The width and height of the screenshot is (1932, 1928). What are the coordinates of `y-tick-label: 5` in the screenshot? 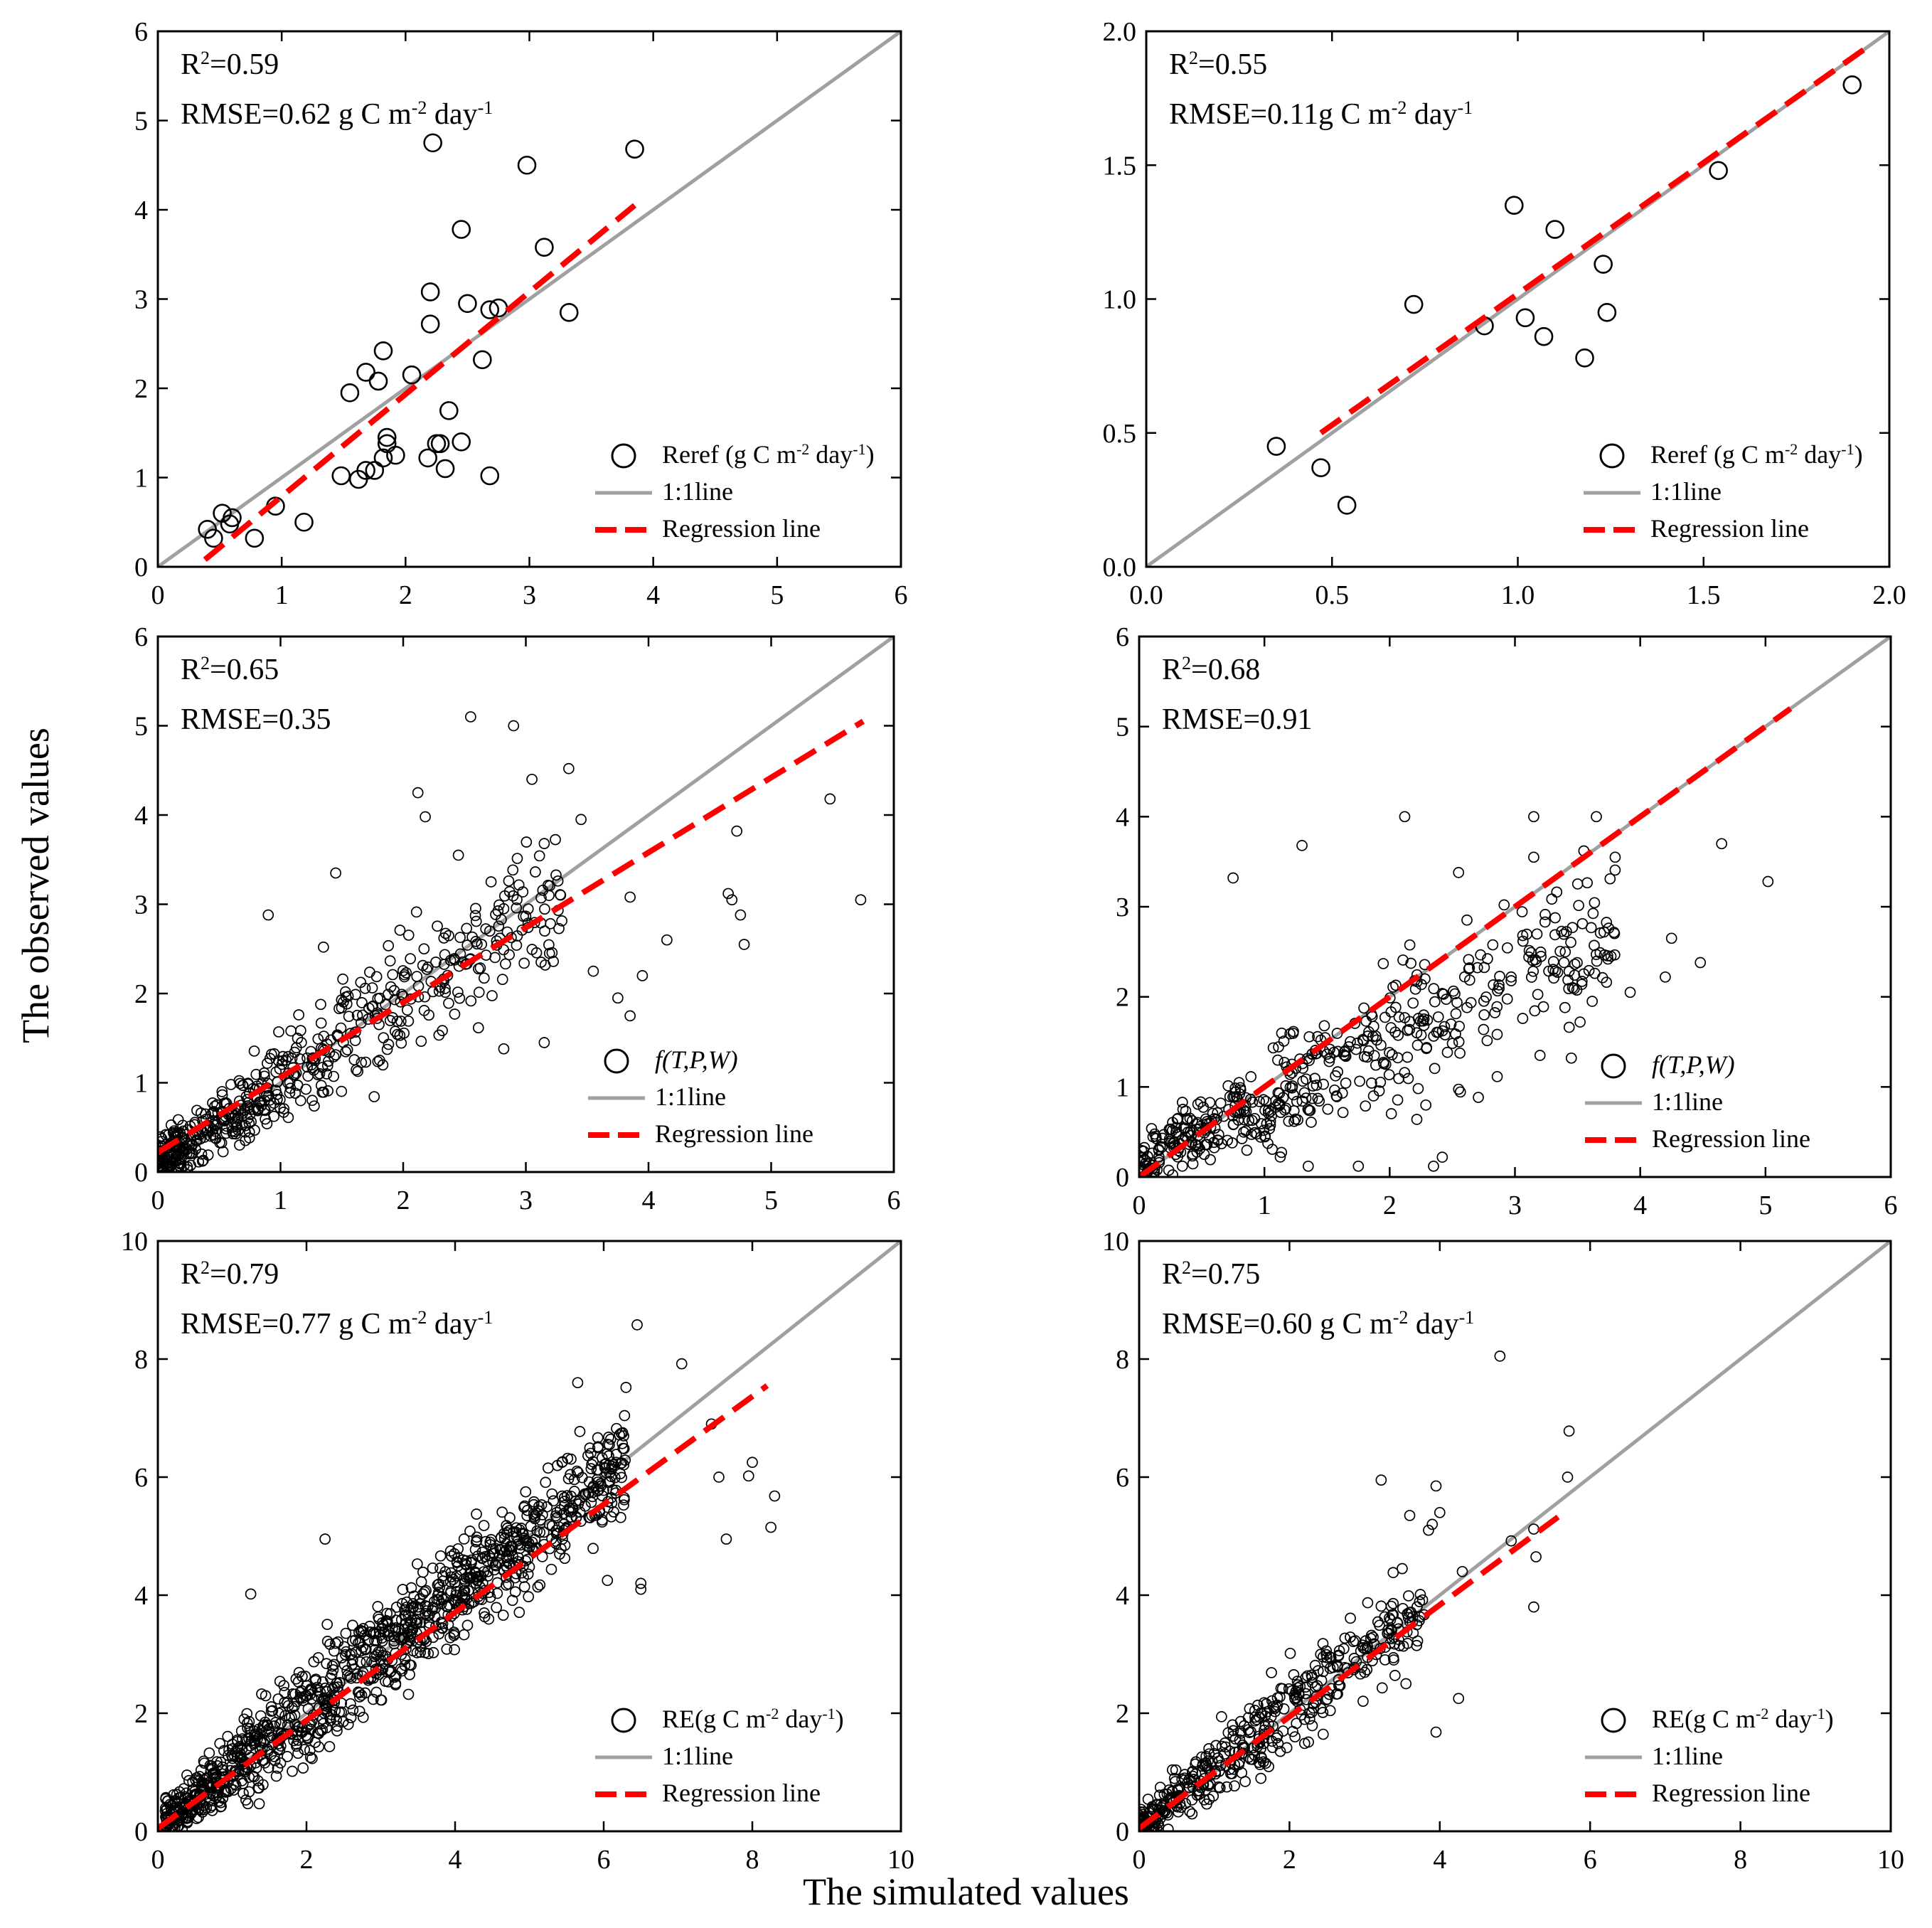 It's located at (1122, 727).